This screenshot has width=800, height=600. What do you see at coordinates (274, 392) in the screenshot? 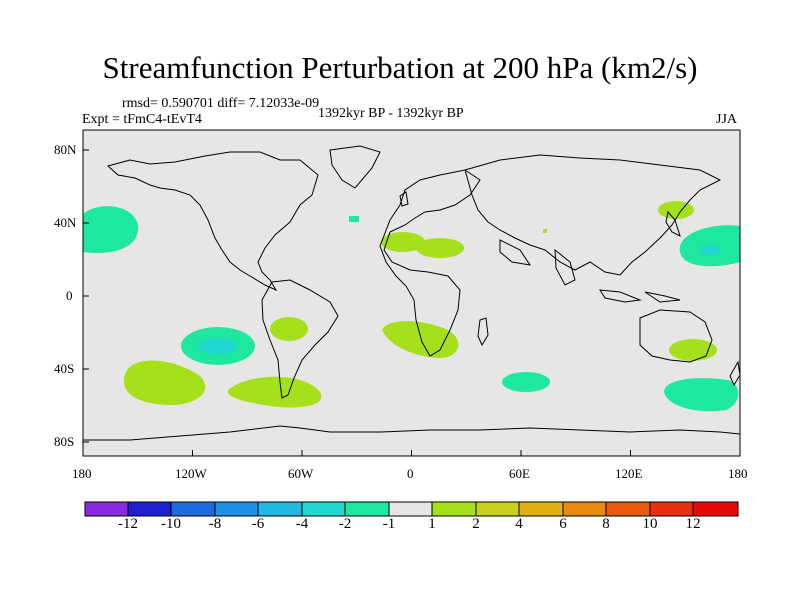
I see `contour-pos-satlantic` at bounding box center [274, 392].